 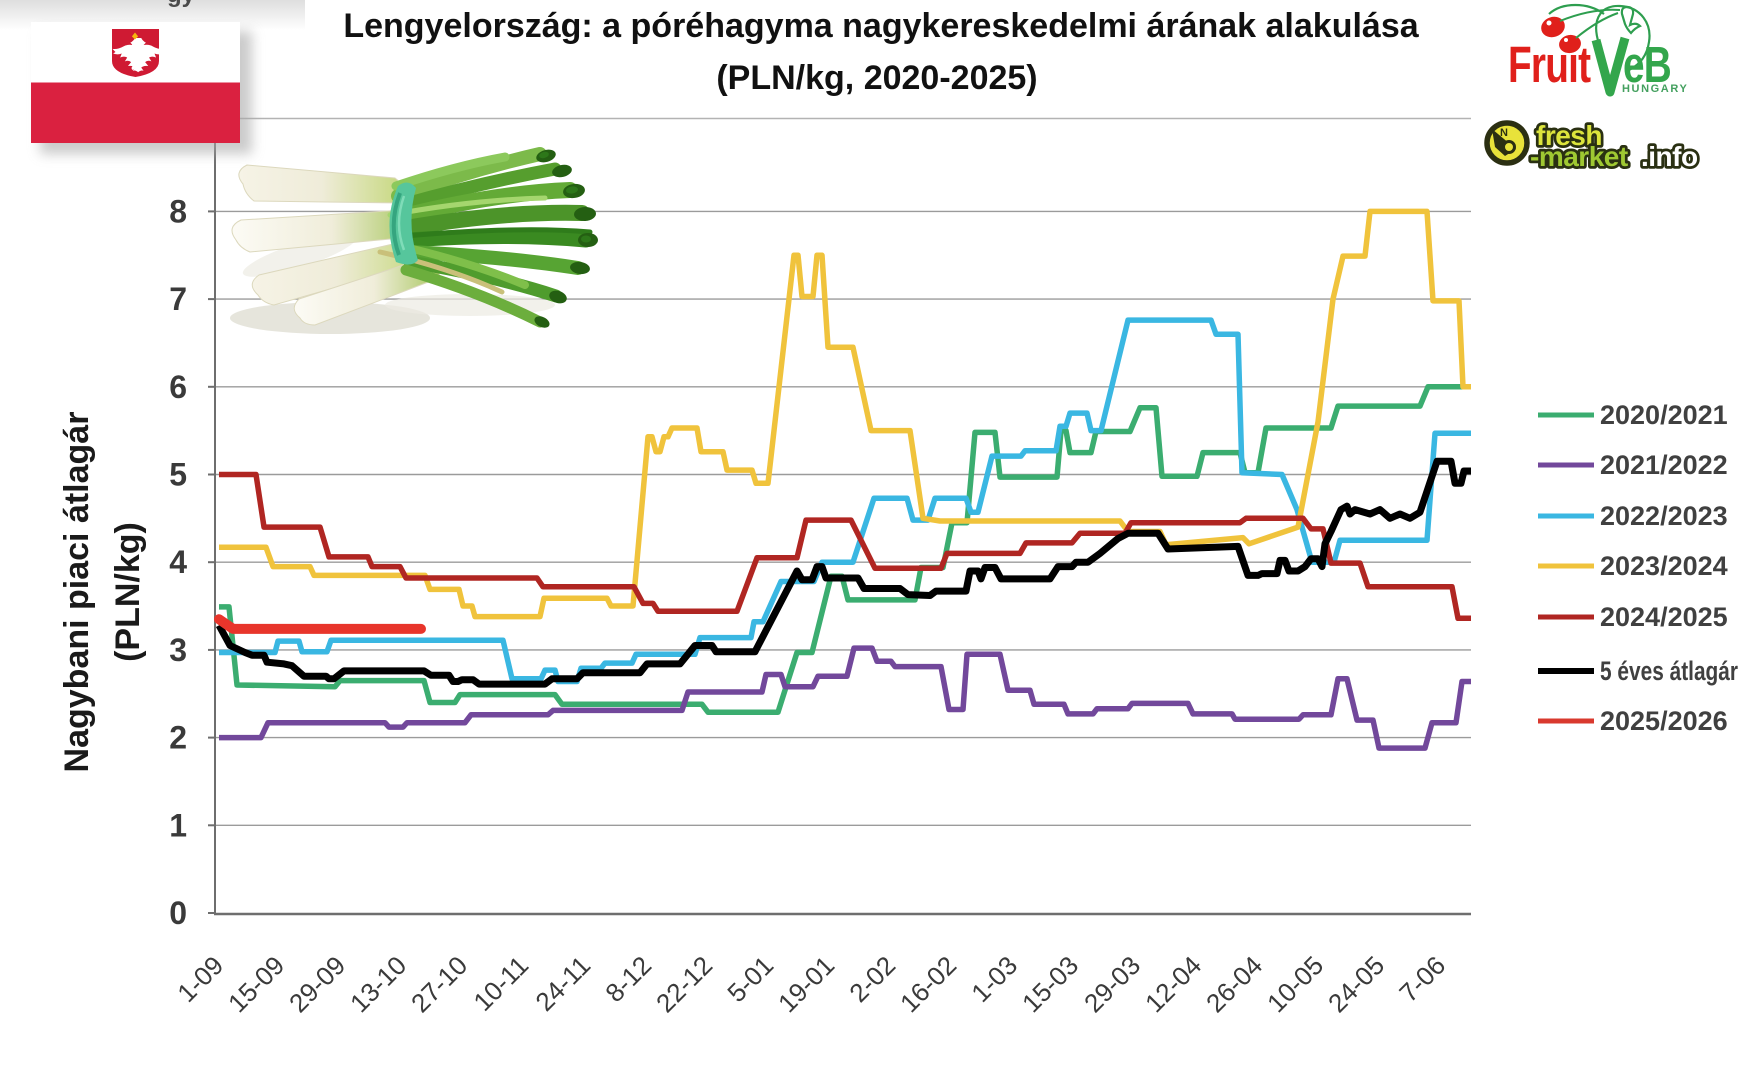 What do you see at coordinates (1647, 64) in the screenshot?
I see `svg-text: eB` at bounding box center [1647, 64].